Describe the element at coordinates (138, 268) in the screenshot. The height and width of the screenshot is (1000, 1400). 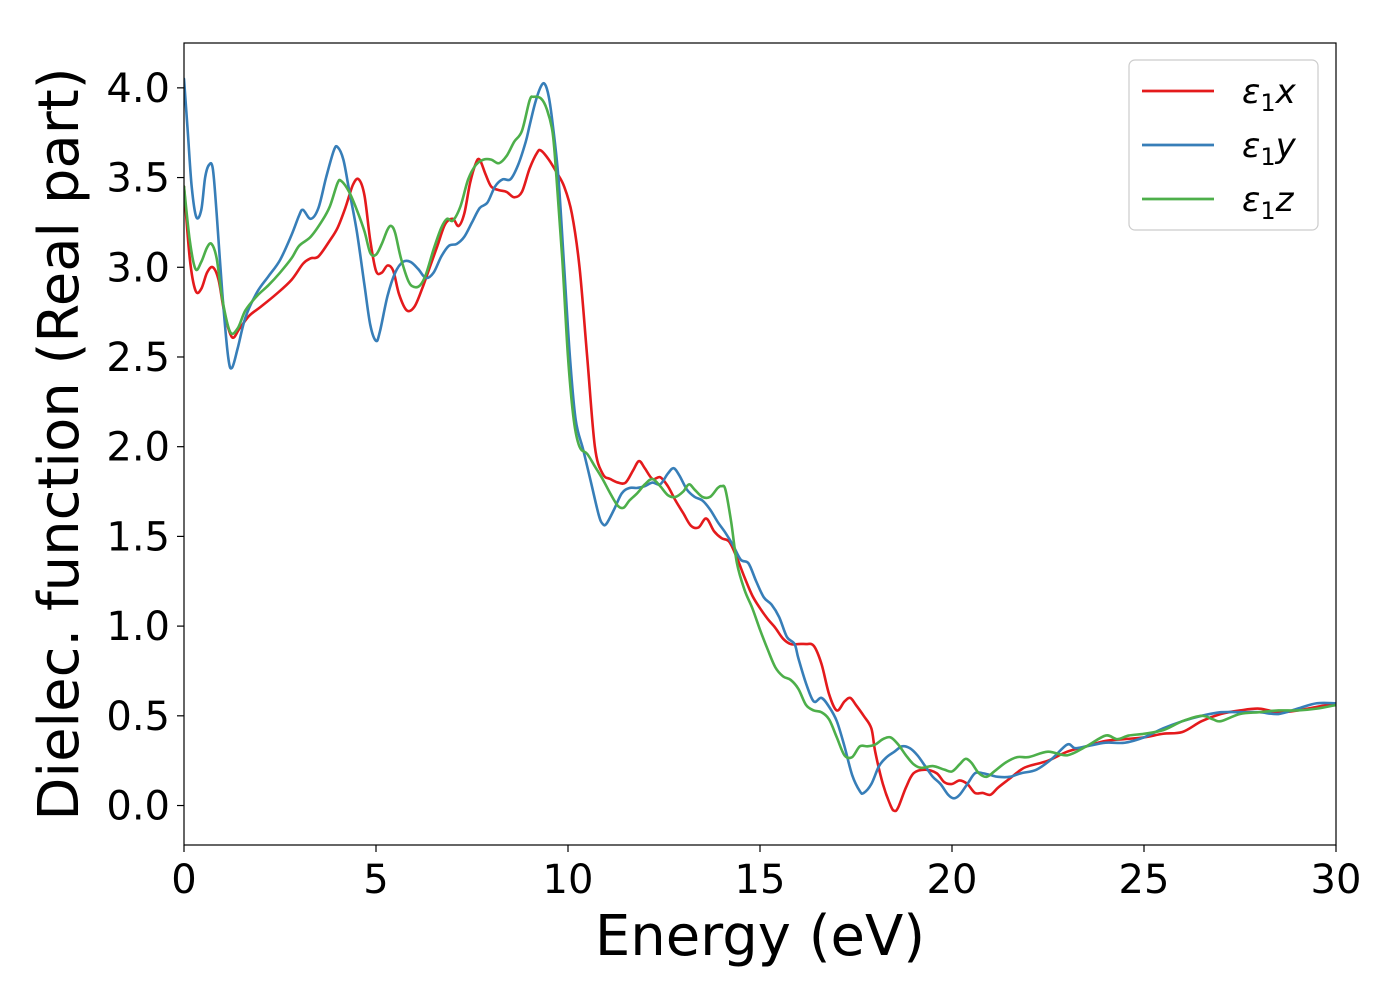
I see `y-tick-label: 3.0` at that location.